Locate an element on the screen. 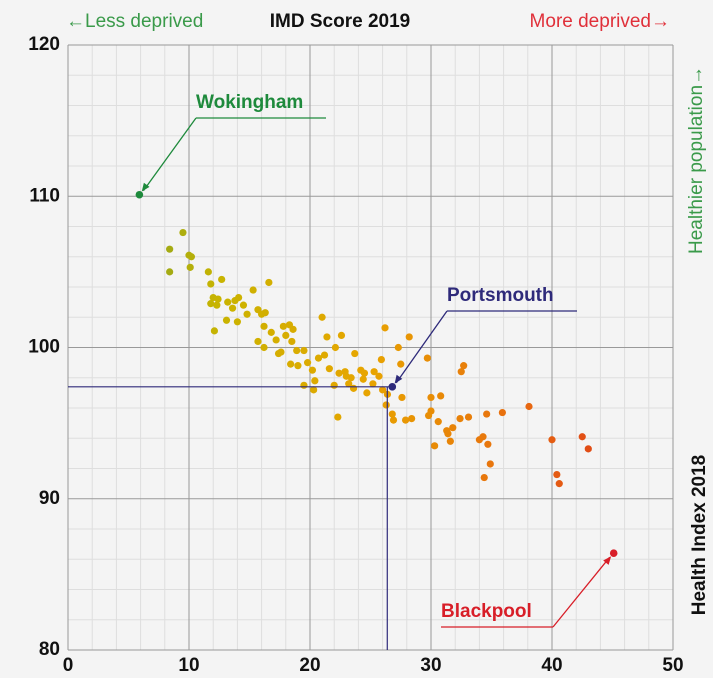 This screenshot has width=713, height=678. x-right-label: More deprived→ is located at coordinates (600, 21).